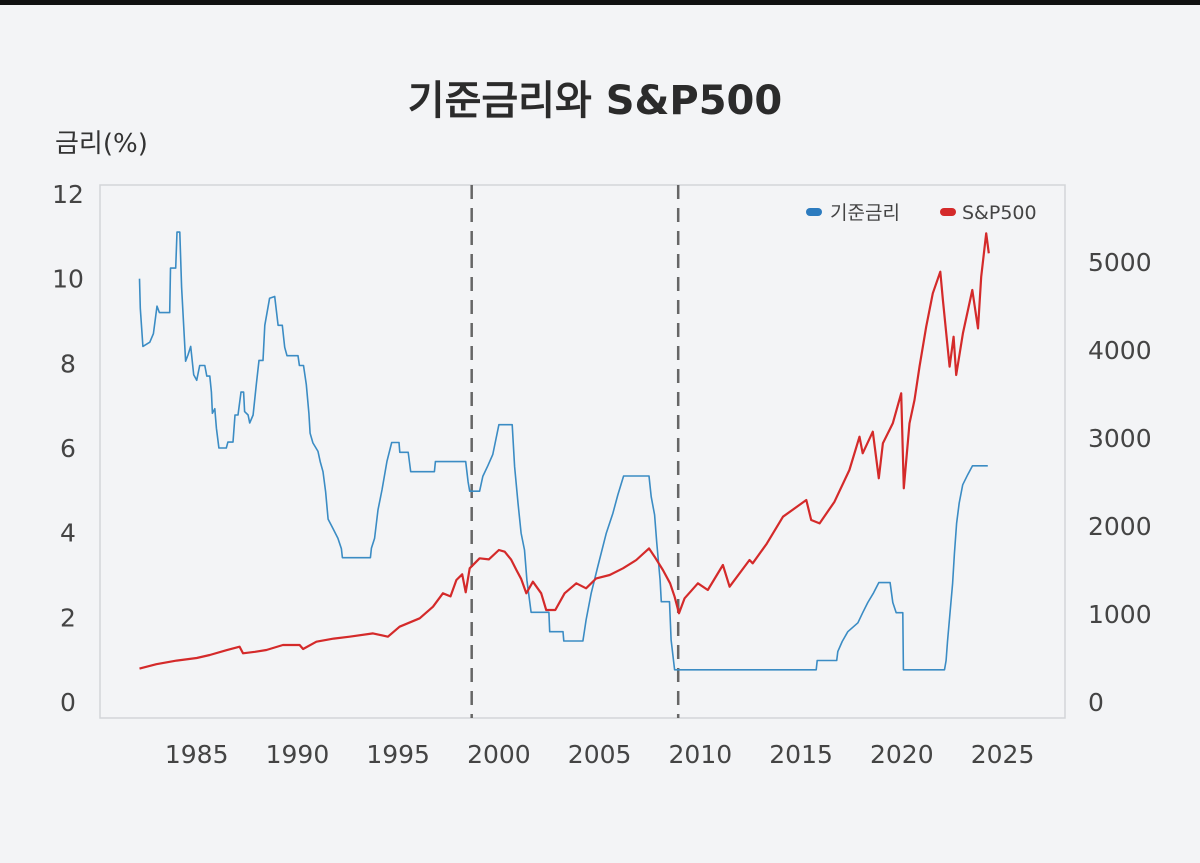 The width and height of the screenshot is (1200, 863). Describe the element at coordinates (1120, 262) in the screenshot. I see `y2-tick-label: 5000` at that location.